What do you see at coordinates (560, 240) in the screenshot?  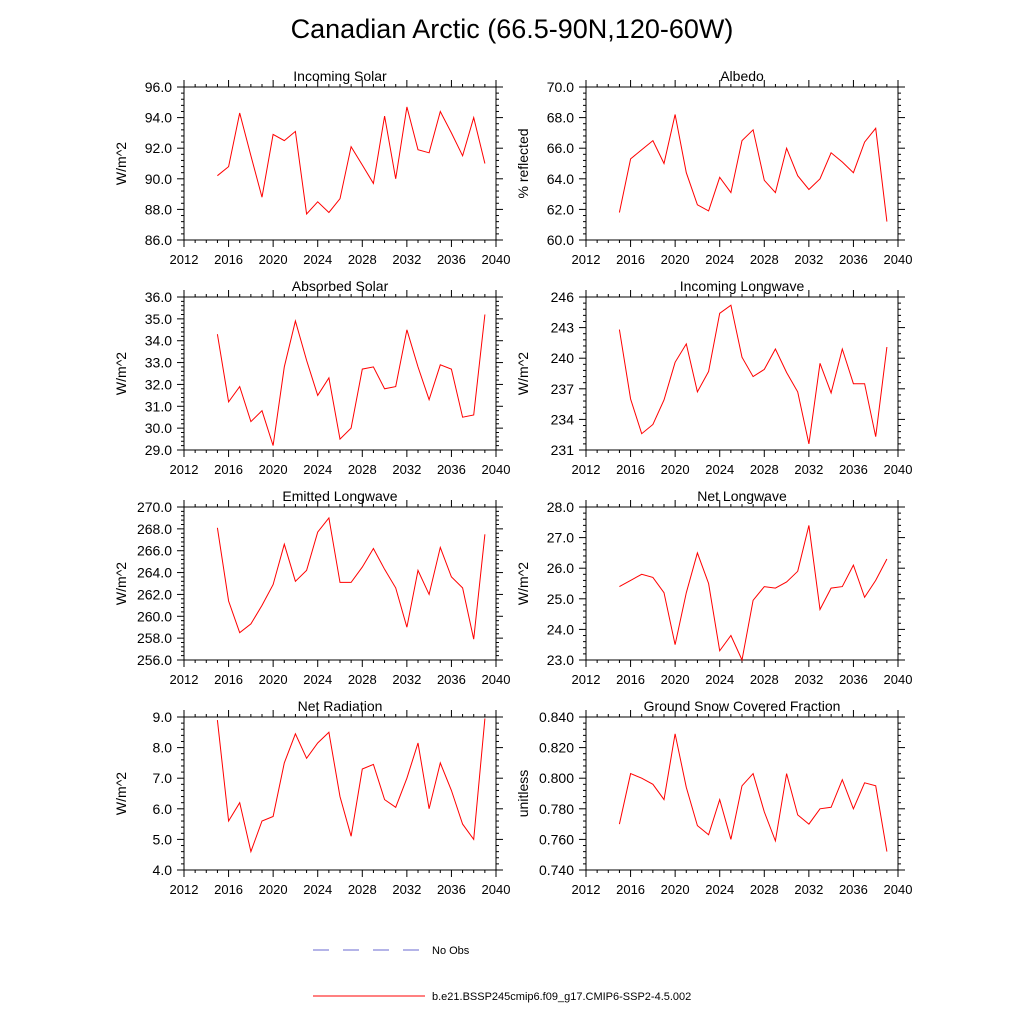 I see `y-tick-label: 60.0` at bounding box center [560, 240].